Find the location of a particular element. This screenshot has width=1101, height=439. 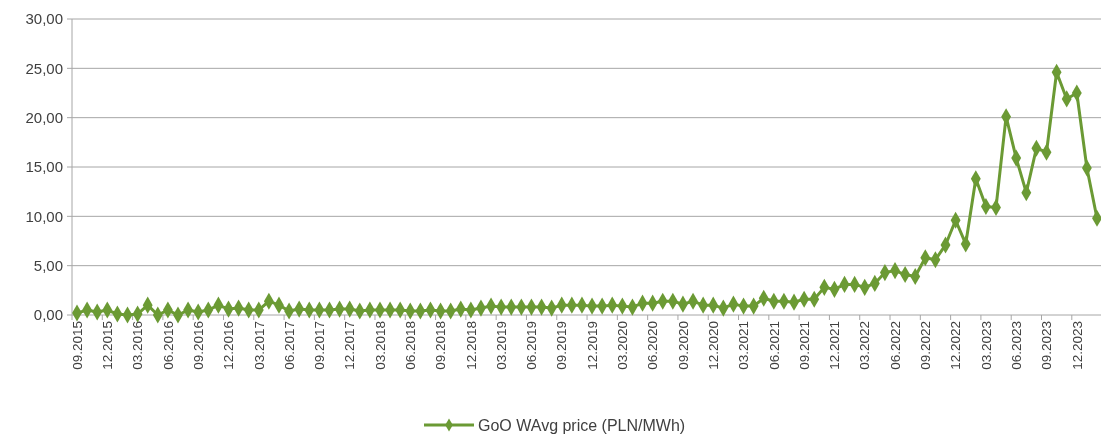

y-tick-label: 30,00 is located at coordinates (44, 19).